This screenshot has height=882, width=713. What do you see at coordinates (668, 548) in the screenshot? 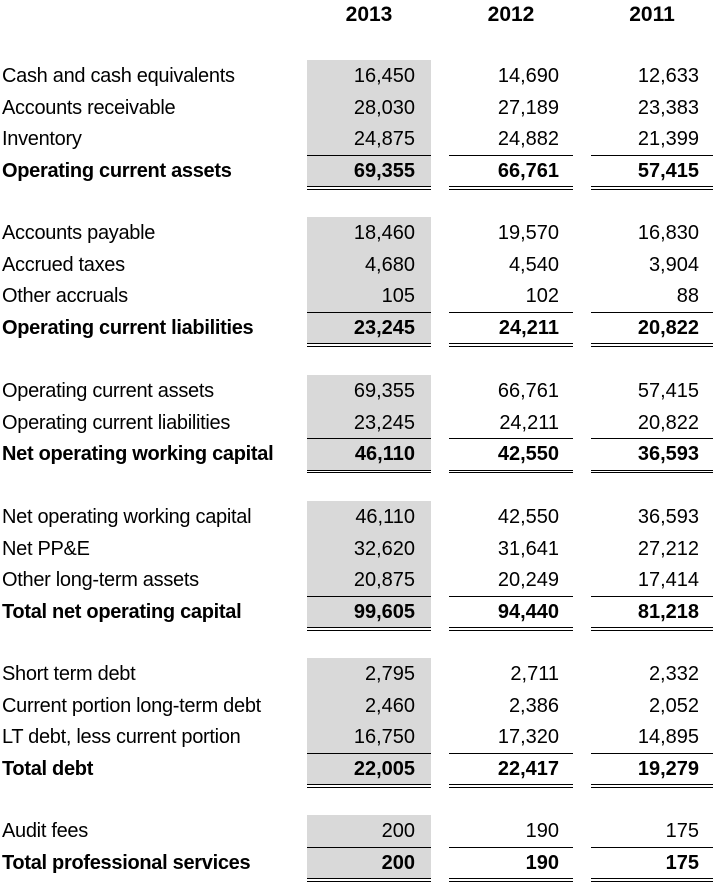
I see `cell-value-2011: 27,212` at bounding box center [668, 548].